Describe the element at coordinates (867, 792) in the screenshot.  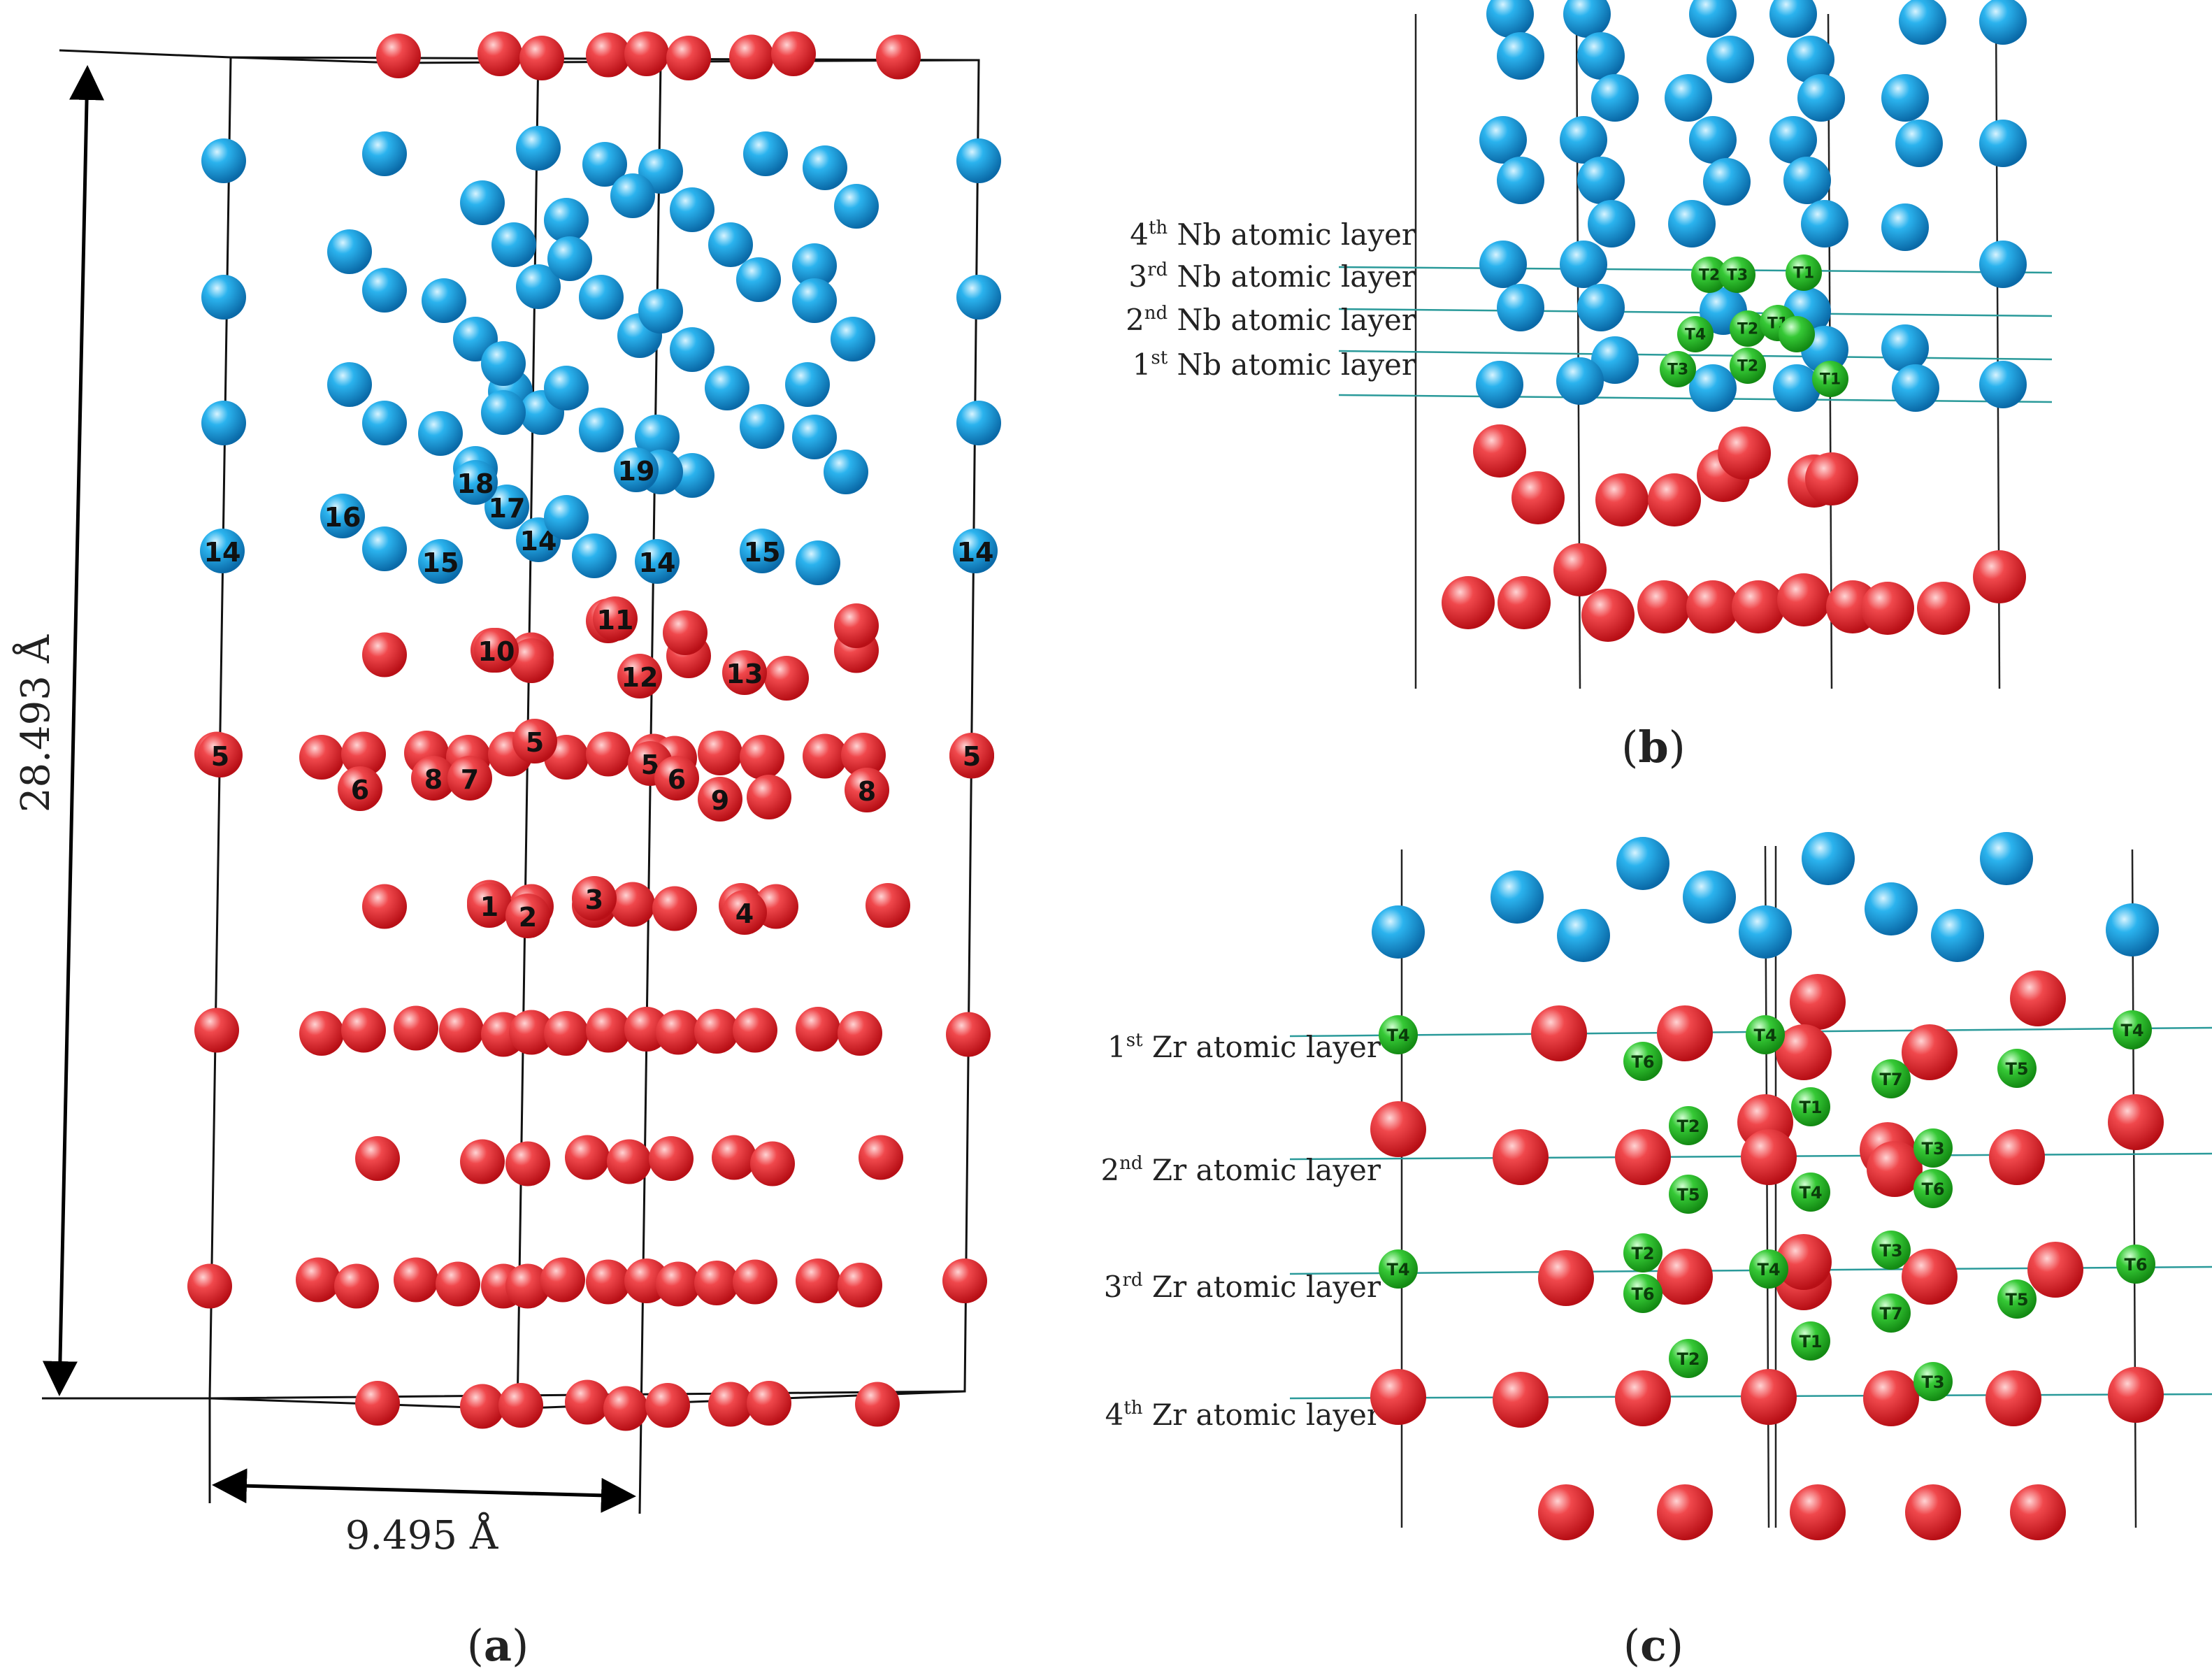
I see `atom-number-label: 8` at that location.